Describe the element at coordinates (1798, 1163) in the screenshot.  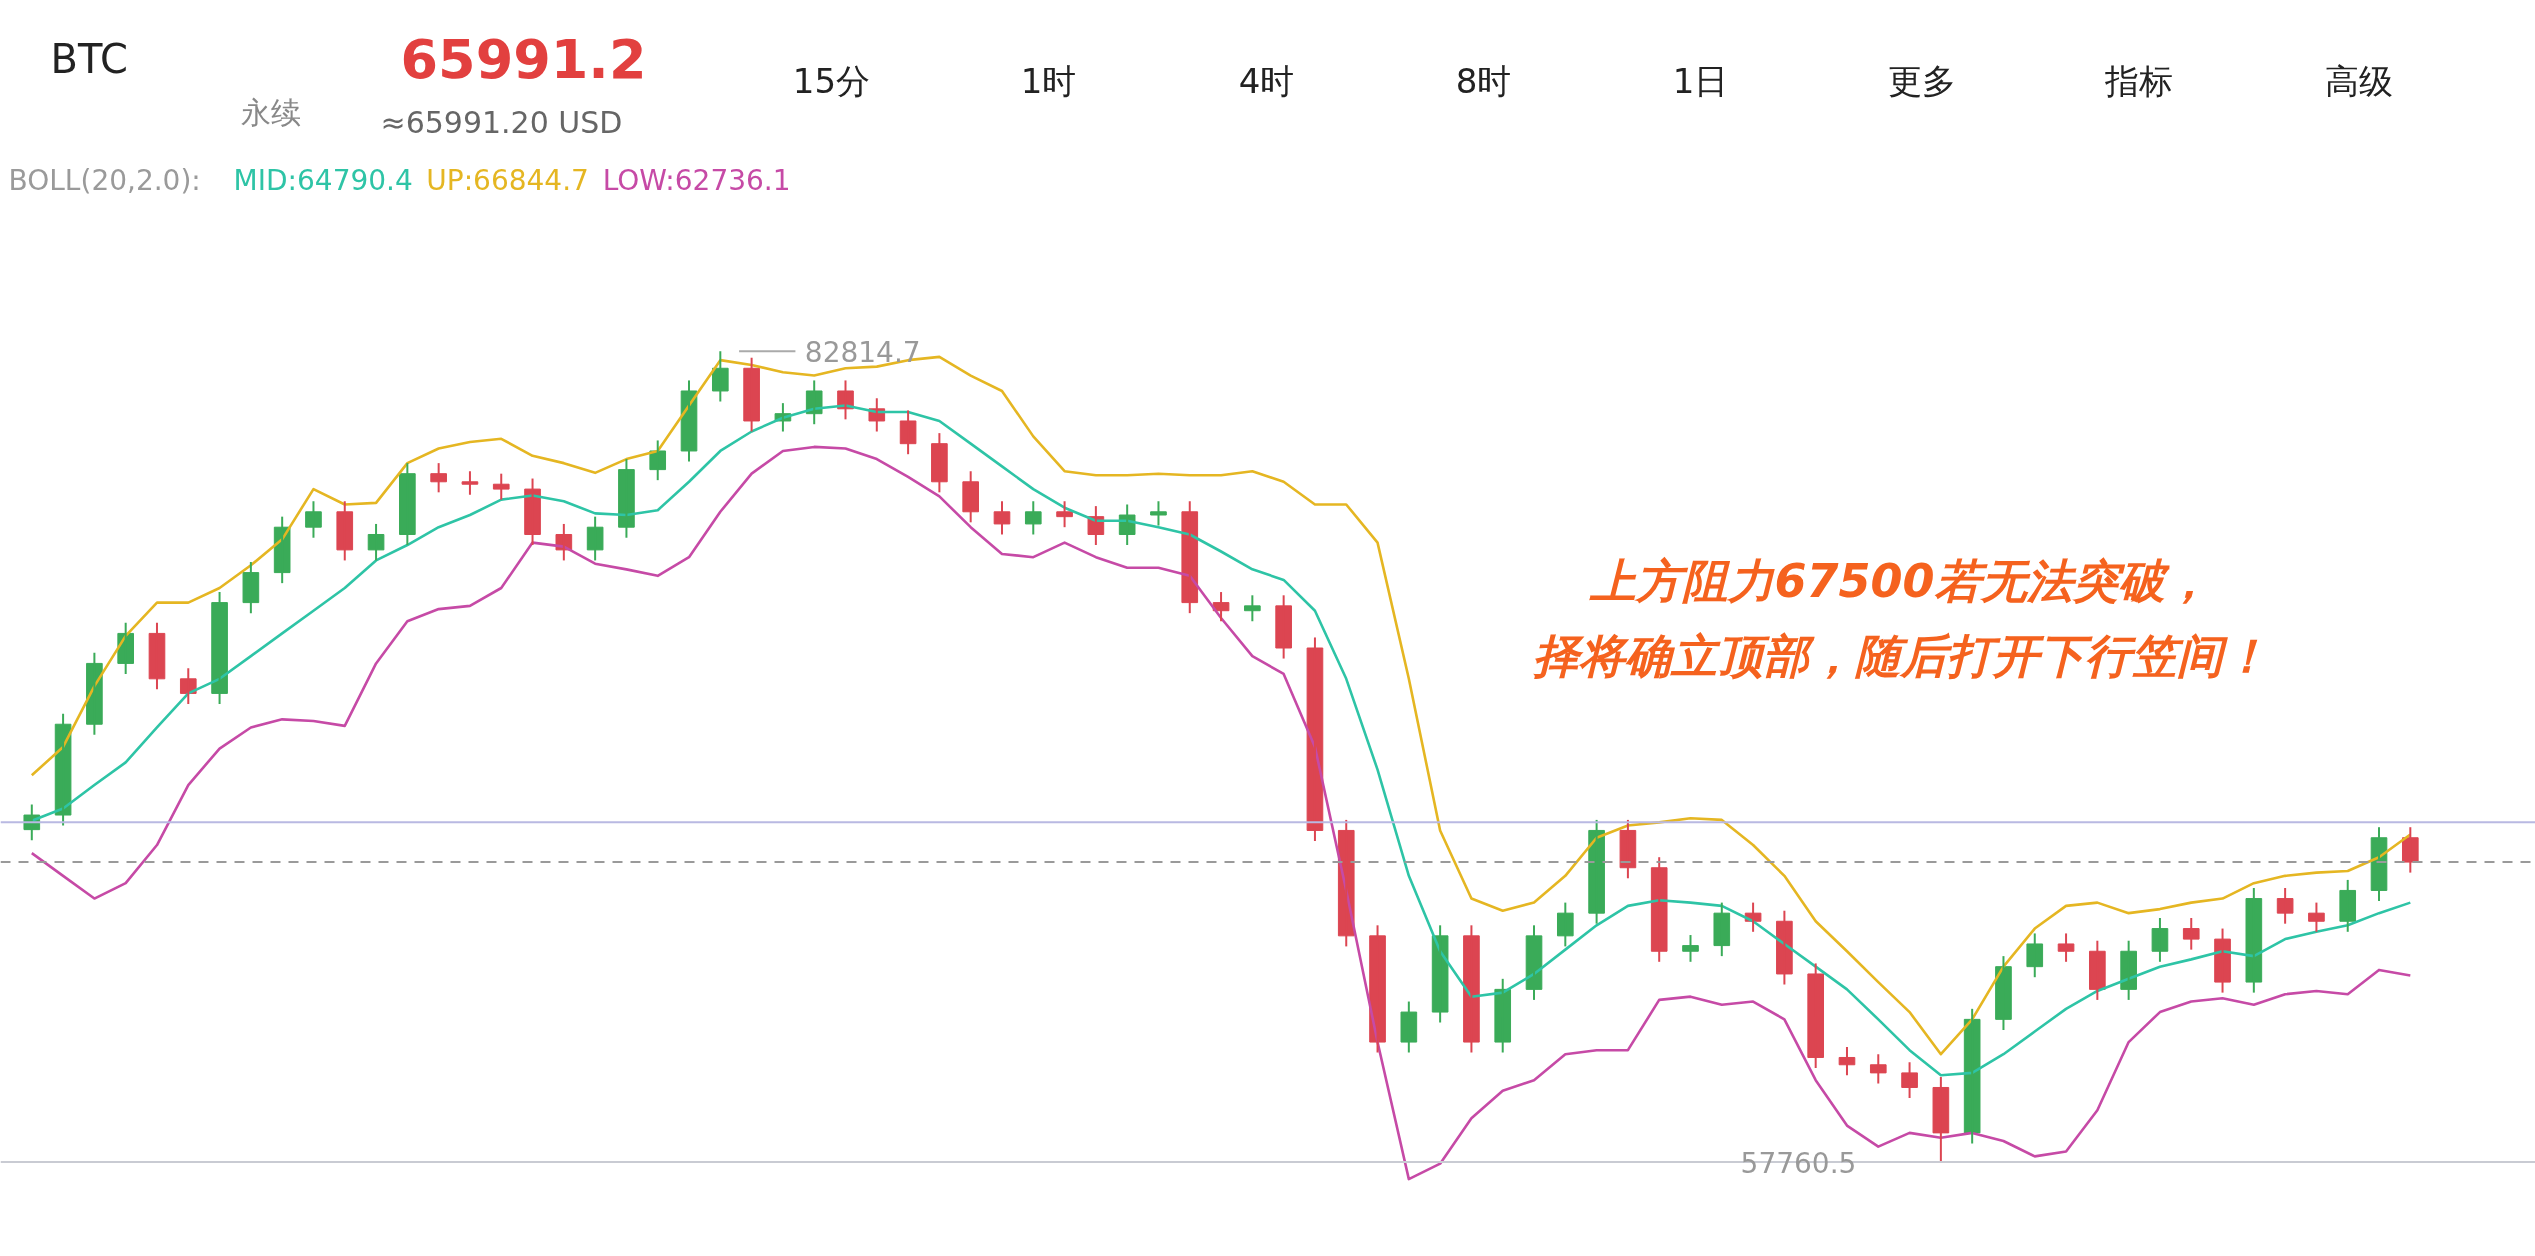
I see `annotation: 57760.5` at that location.